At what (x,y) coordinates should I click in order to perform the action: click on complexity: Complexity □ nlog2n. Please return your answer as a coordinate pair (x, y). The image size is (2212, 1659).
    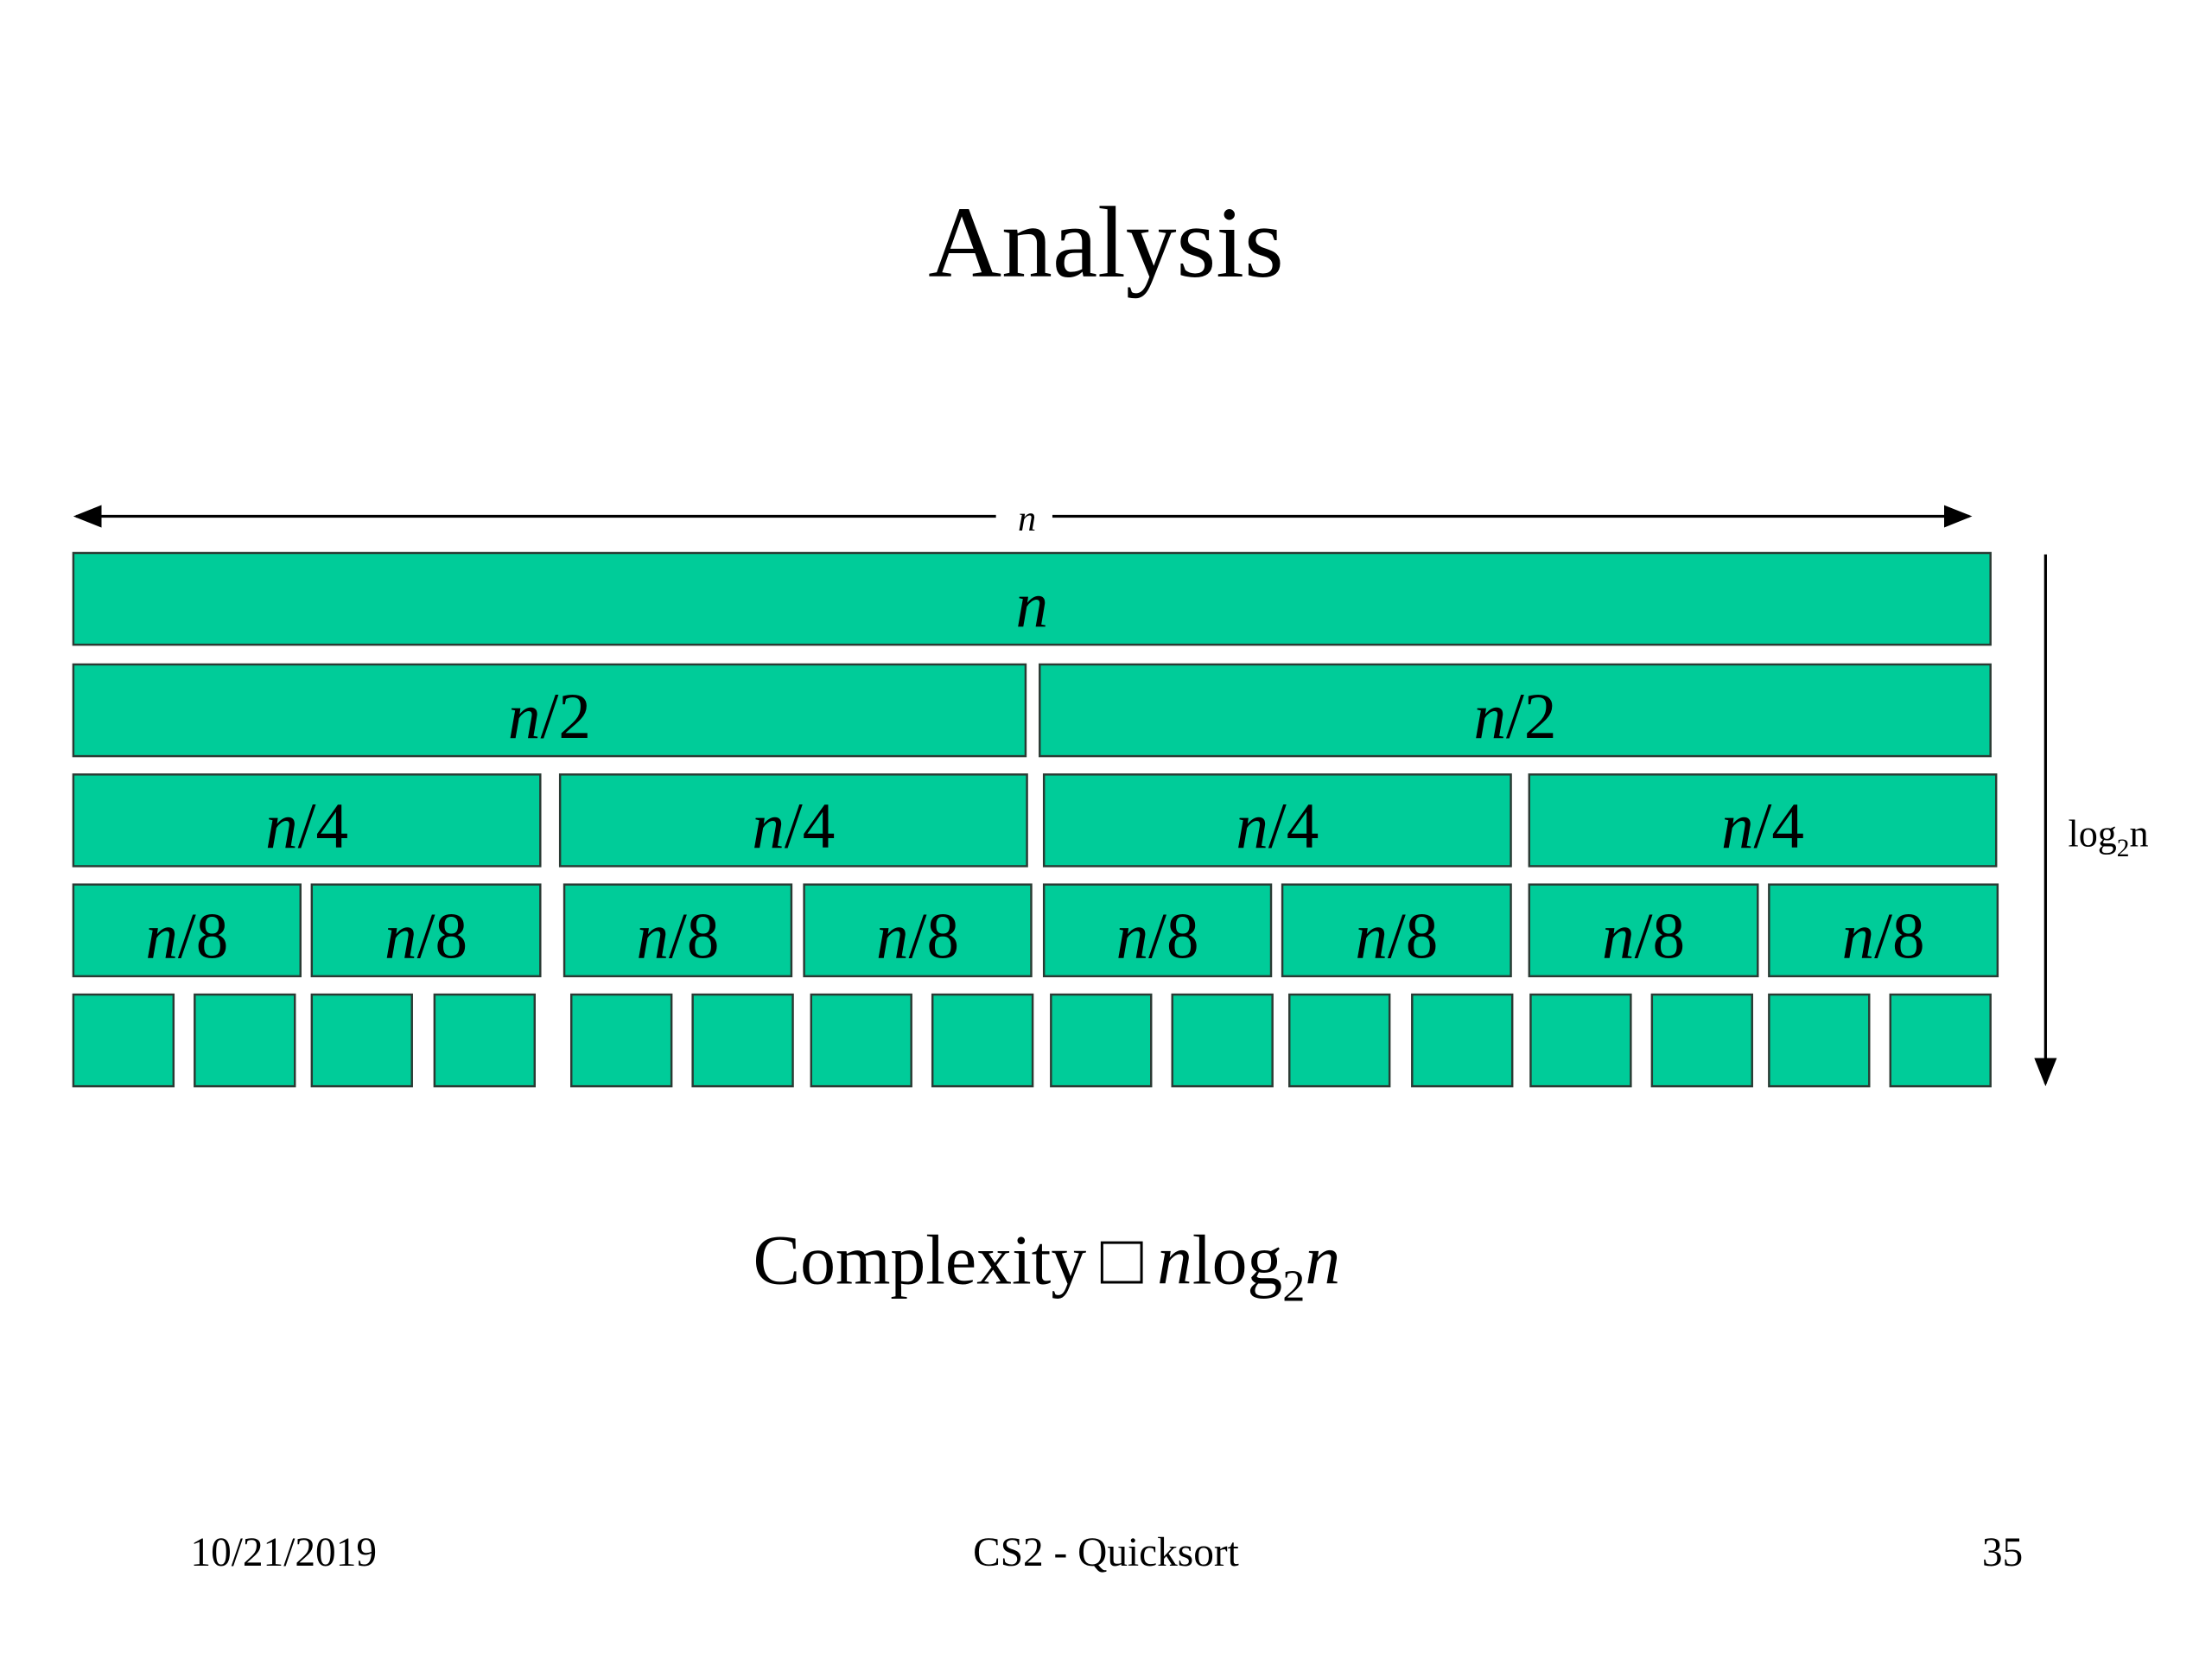
    Looking at the image, I should click on (1046, 1266).